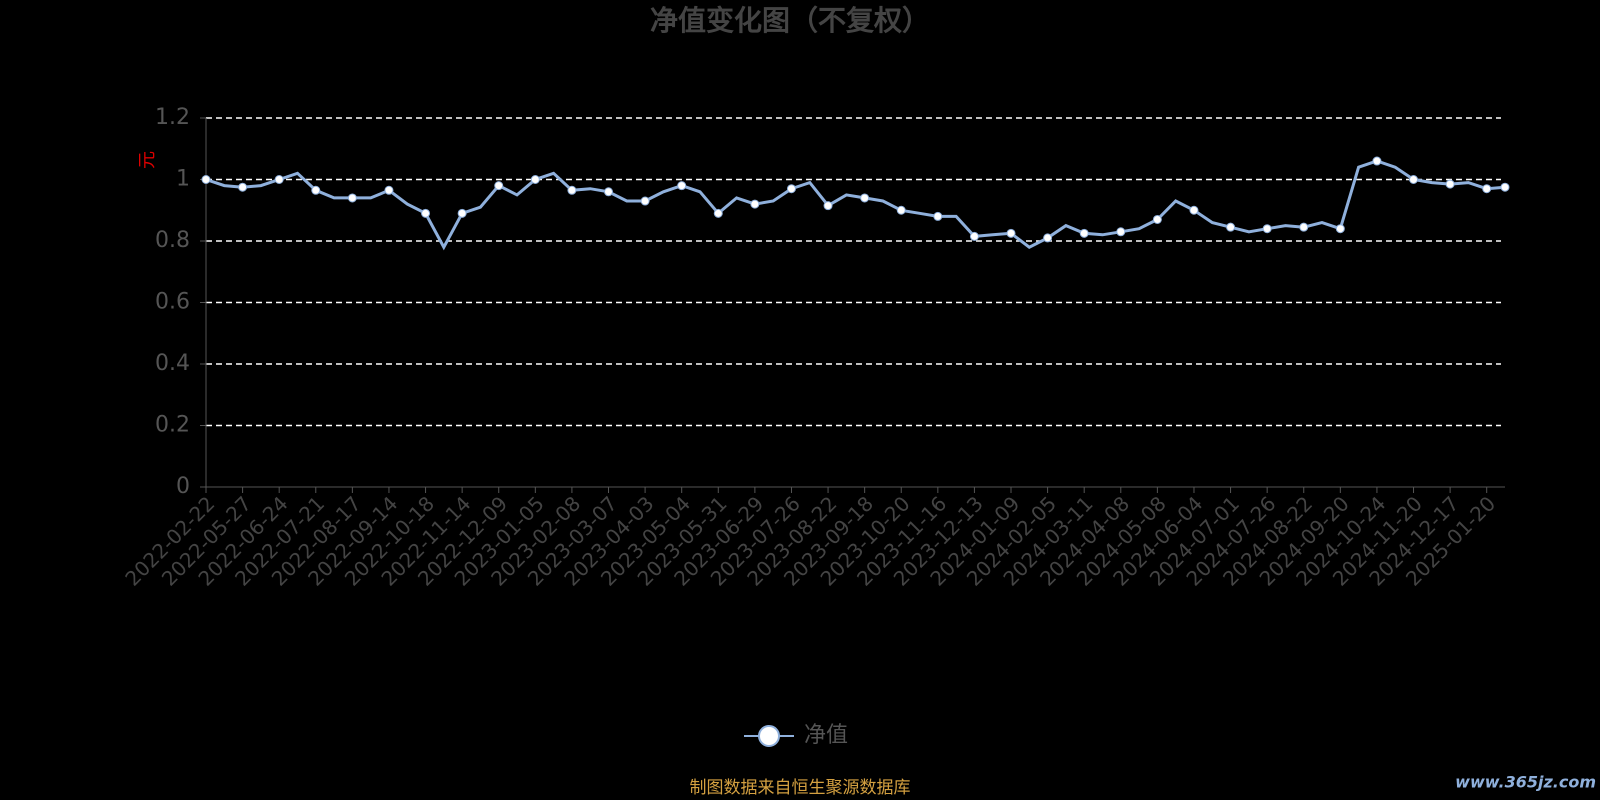  What do you see at coordinates (183, 486) in the screenshot?
I see `y-tick-label: 0` at bounding box center [183, 486].